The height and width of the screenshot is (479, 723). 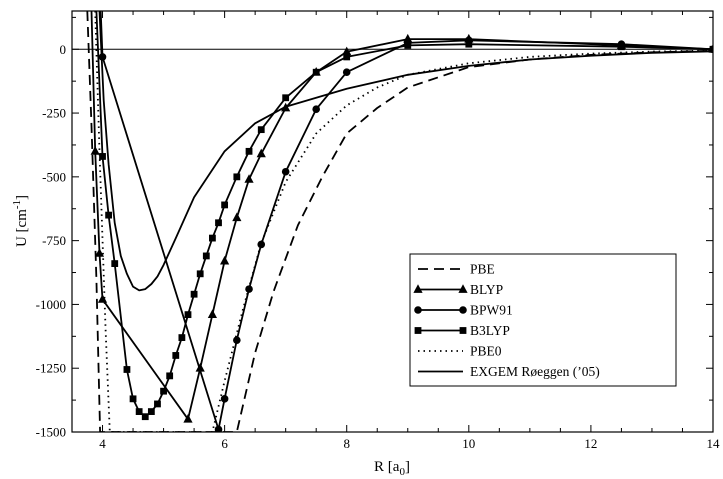 What do you see at coordinates (714, 443) in the screenshot?
I see `x-tick-label: 14` at bounding box center [714, 443].